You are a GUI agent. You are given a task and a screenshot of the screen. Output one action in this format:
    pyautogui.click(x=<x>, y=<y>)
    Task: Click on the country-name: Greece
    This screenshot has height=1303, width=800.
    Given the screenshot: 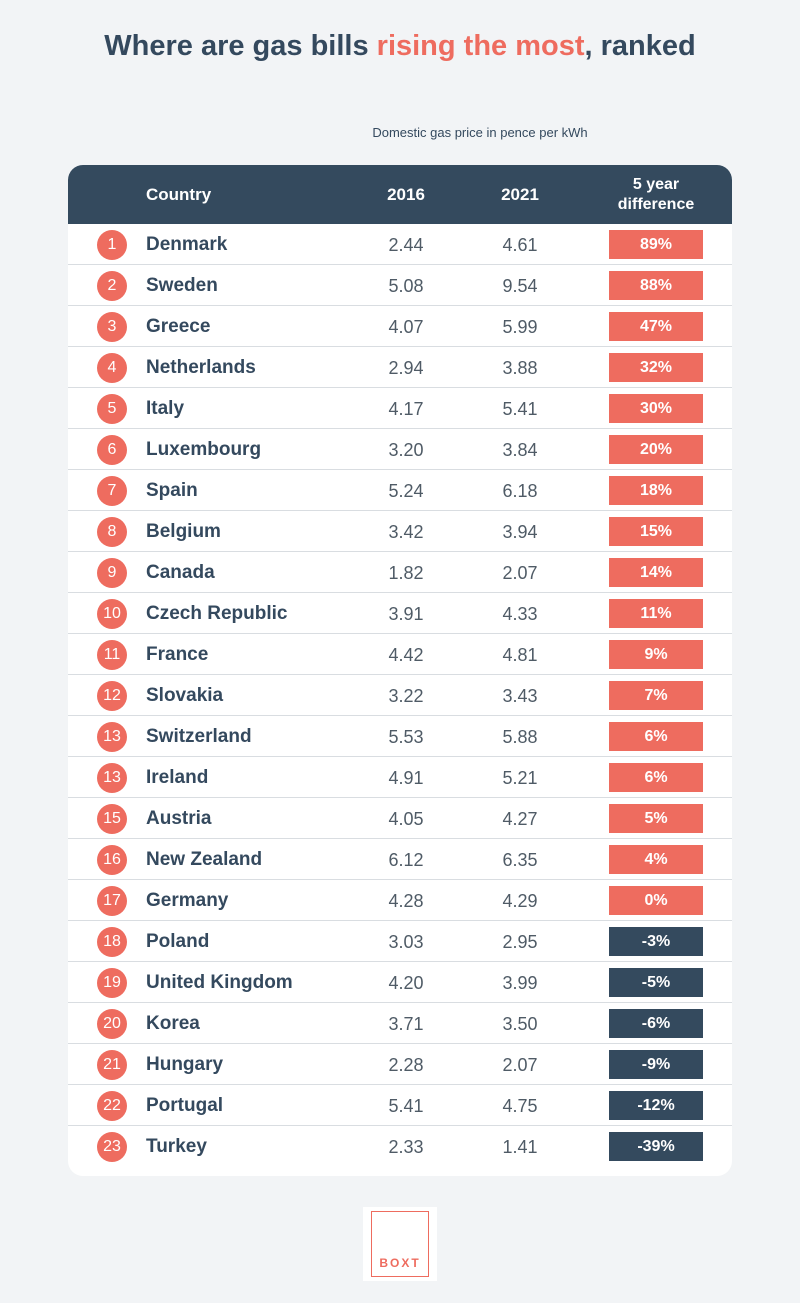 What is the action you would take?
    pyautogui.click(x=178, y=326)
    